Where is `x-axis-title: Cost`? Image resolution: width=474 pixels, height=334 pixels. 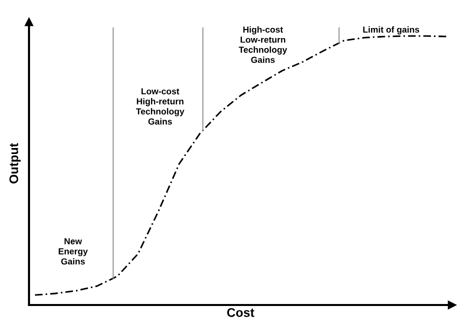
x-axis-title: Cost is located at coordinates (240, 312).